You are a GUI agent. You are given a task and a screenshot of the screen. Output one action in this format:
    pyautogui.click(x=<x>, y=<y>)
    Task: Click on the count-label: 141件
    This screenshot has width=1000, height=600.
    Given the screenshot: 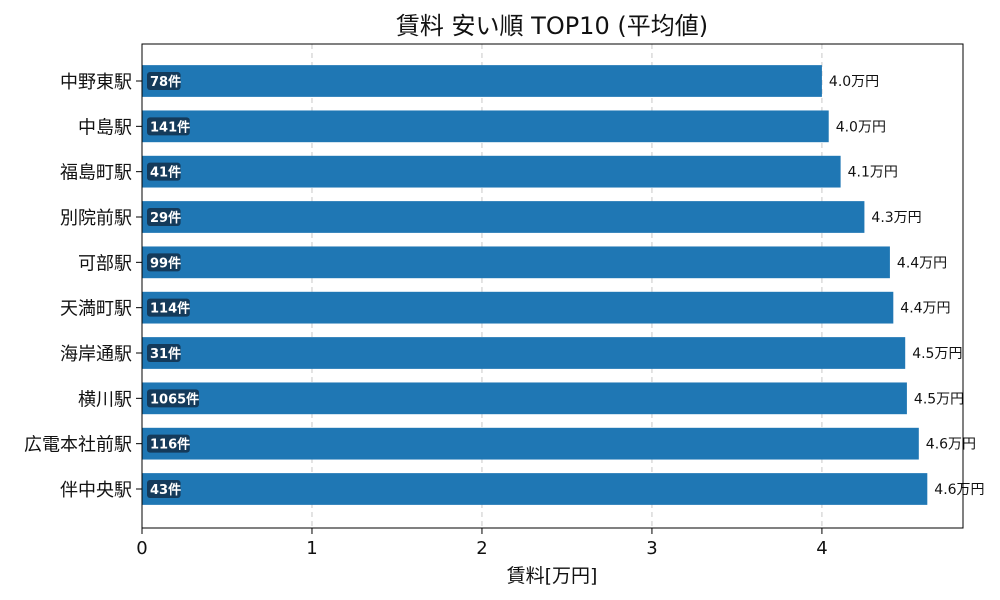 What is the action you would take?
    pyautogui.click(x=170, y=127)
    